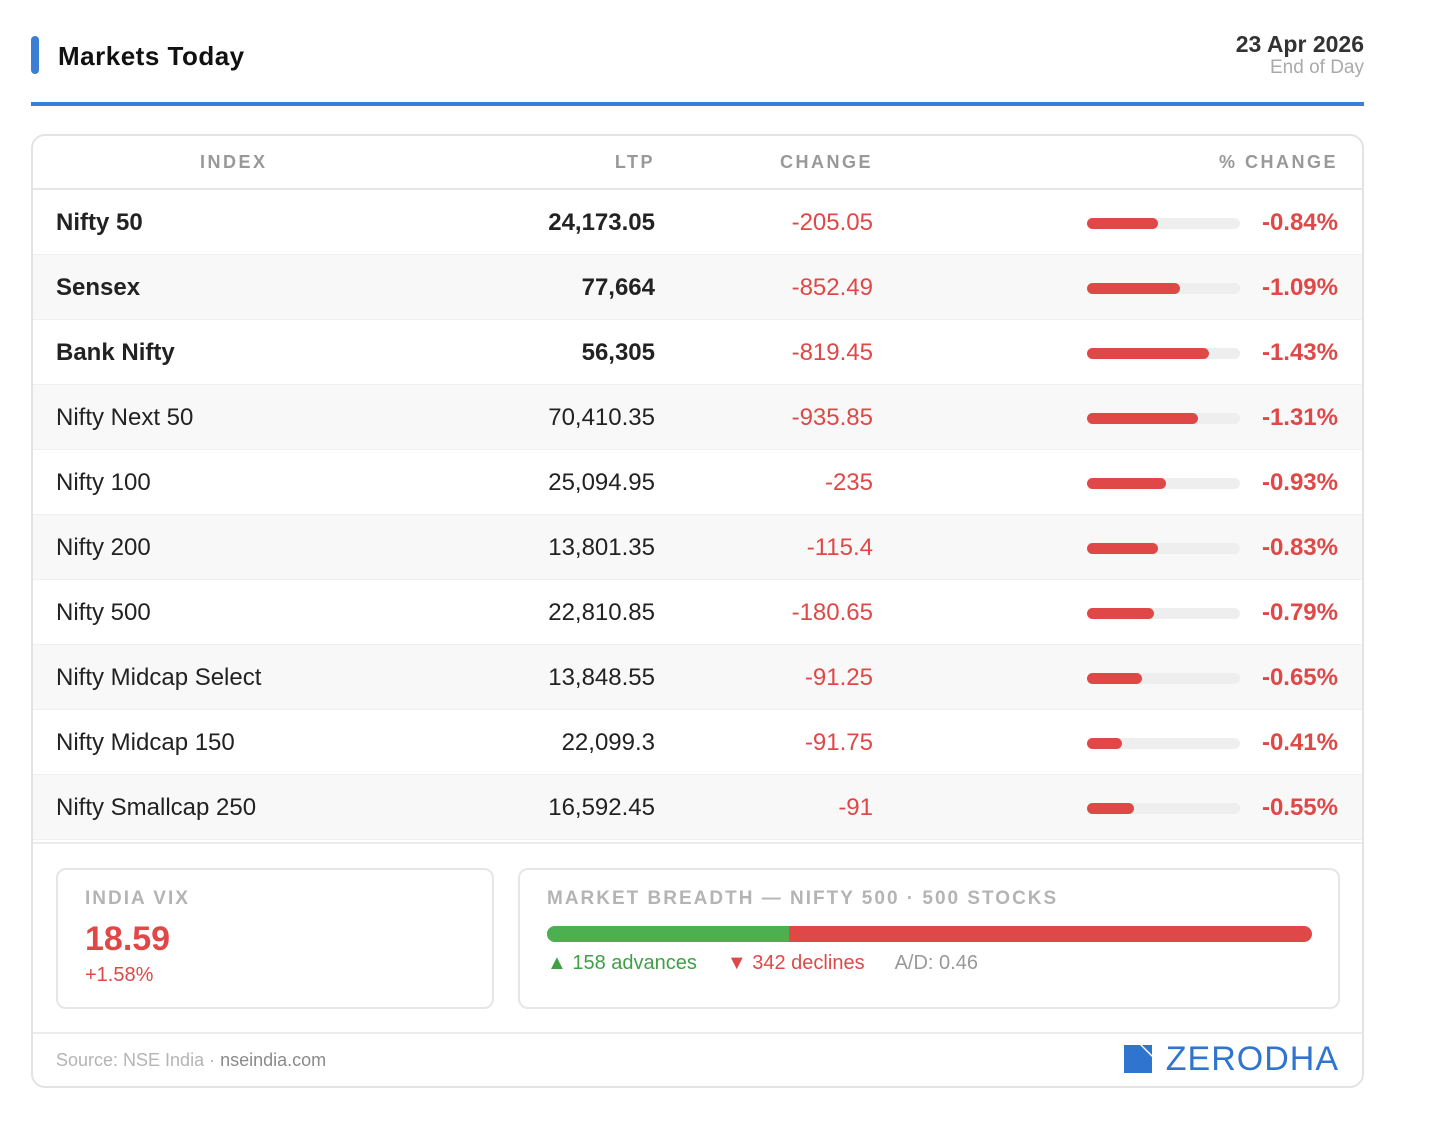  What do you see at coordinates (839, 547) in the screenshot?
I see `index-change: -115.4` at bounding box center [839, 547].